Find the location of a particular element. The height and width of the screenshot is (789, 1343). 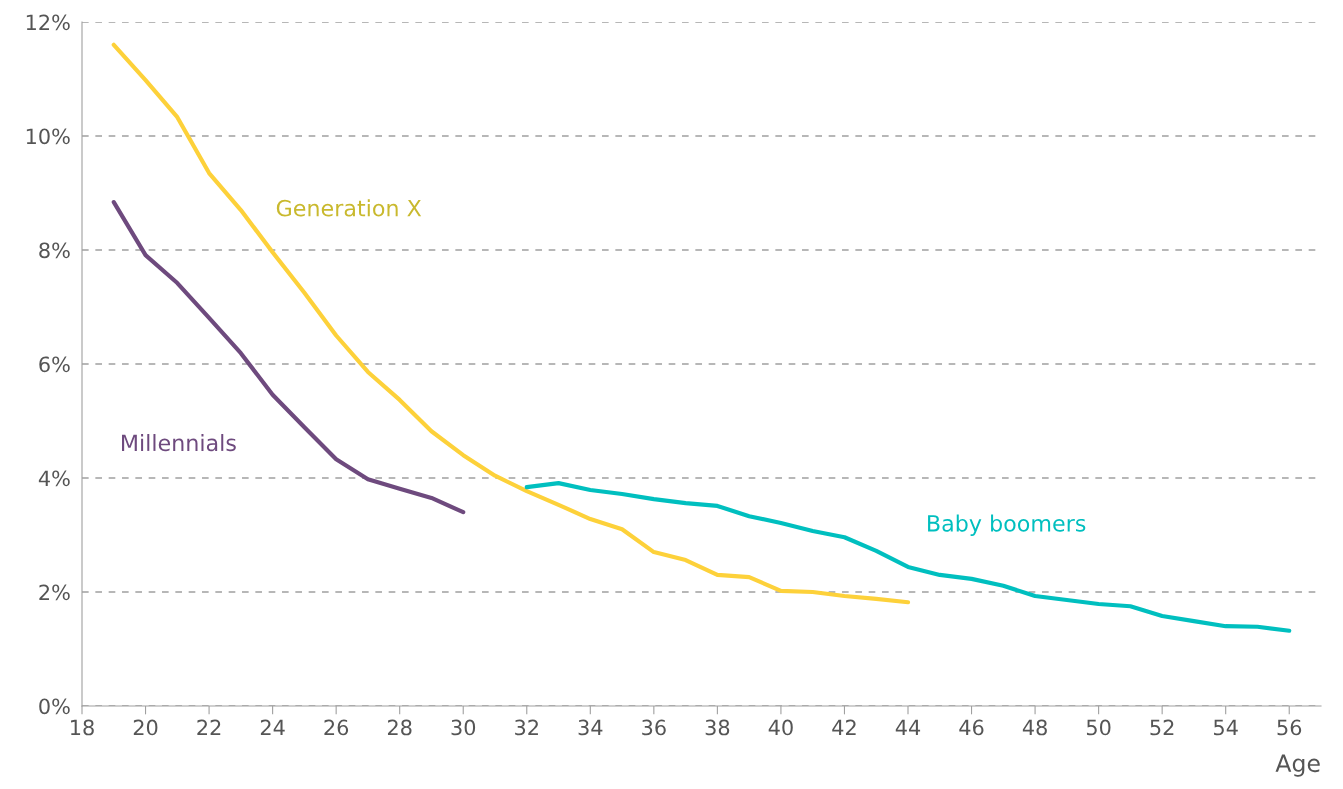

series-label: Baby boomers is located at coordinates (1007, 525).